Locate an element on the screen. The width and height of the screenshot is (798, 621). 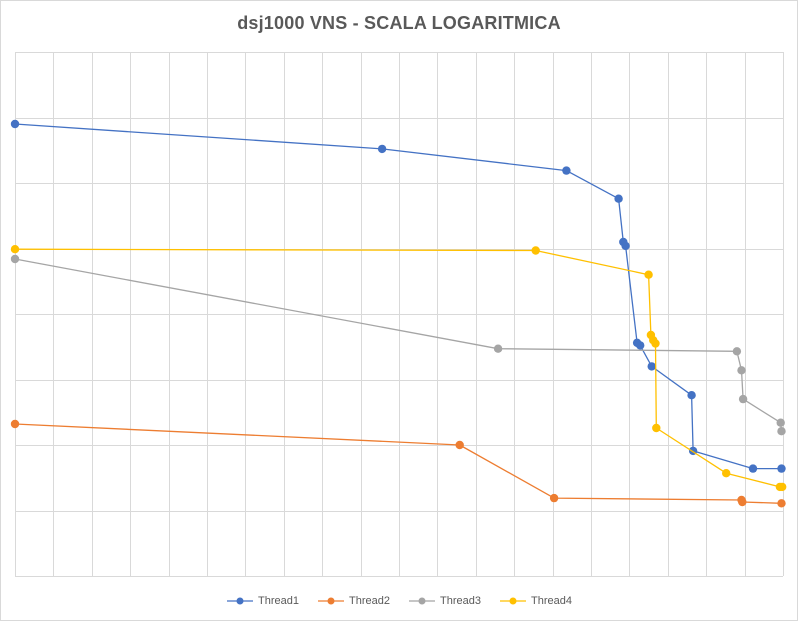
legend-item-thread2: Thread2 is located at coordinates (353, 601).